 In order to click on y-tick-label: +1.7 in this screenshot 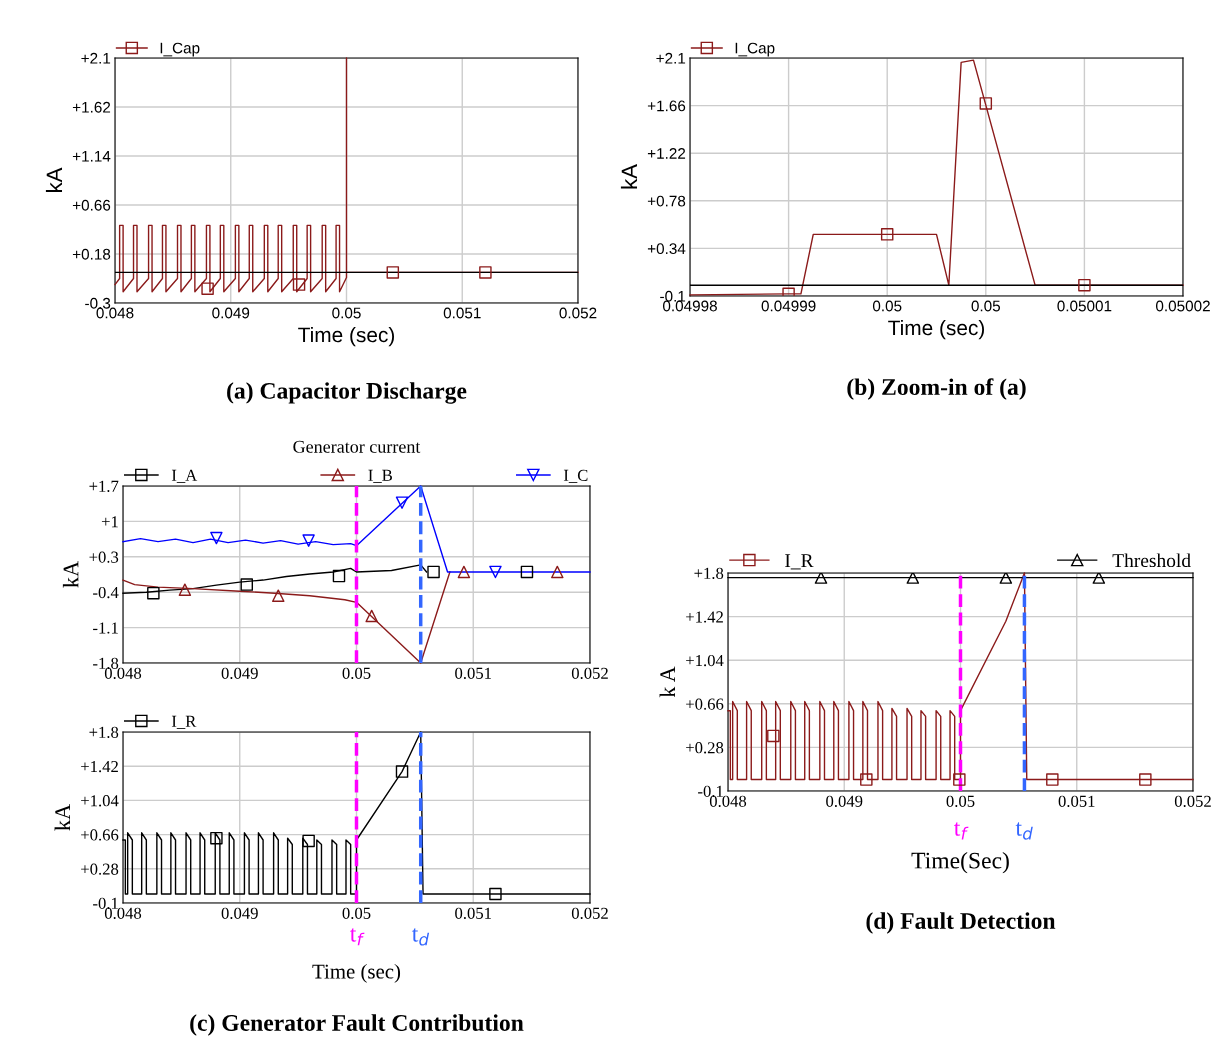, I will do `click(104, 486)`.